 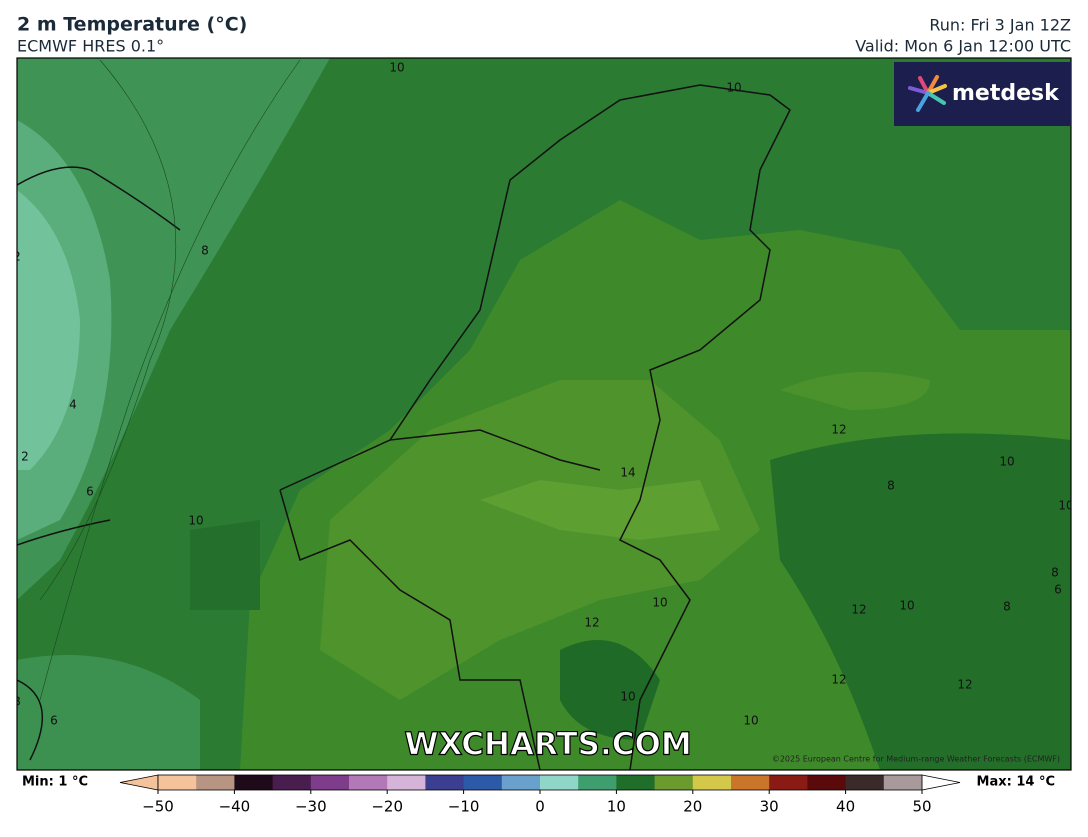 What do you see at coordinates (387, 807) in the screenshot?
I see `colorbar-tick-label: −20` at bounding box center [387, 807].